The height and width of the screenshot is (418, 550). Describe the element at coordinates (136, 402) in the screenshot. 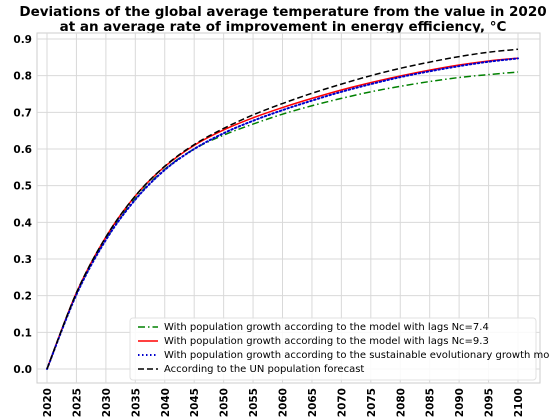

I see `x-tick-label: 2035` at that location.